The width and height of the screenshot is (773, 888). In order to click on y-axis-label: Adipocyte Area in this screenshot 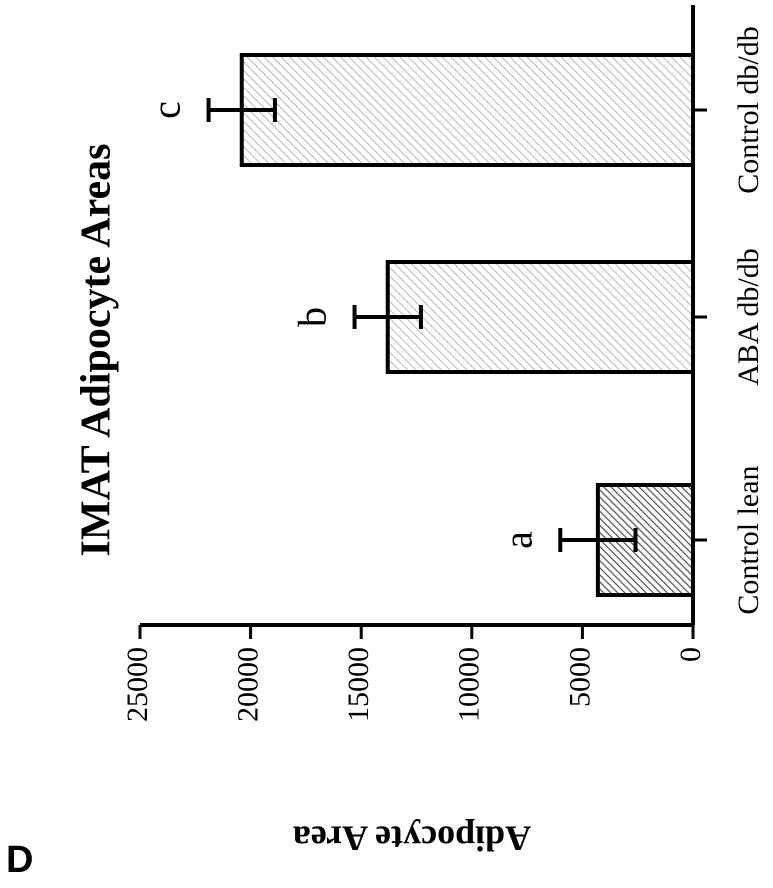, I will do `click(412, 839)`.